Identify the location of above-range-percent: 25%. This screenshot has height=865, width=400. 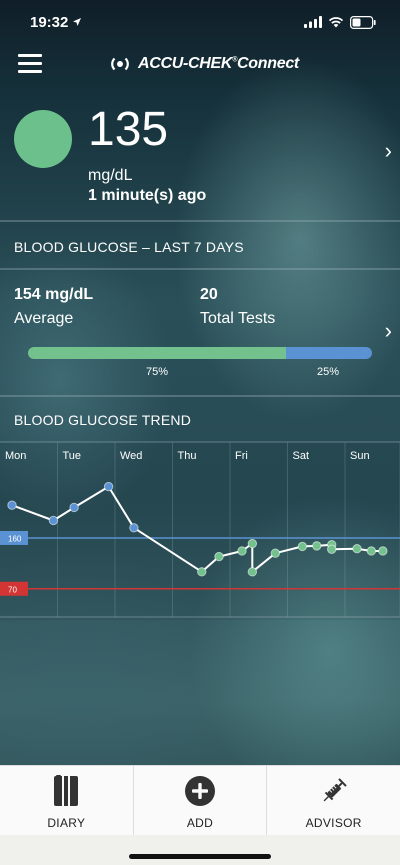
(328, 372).